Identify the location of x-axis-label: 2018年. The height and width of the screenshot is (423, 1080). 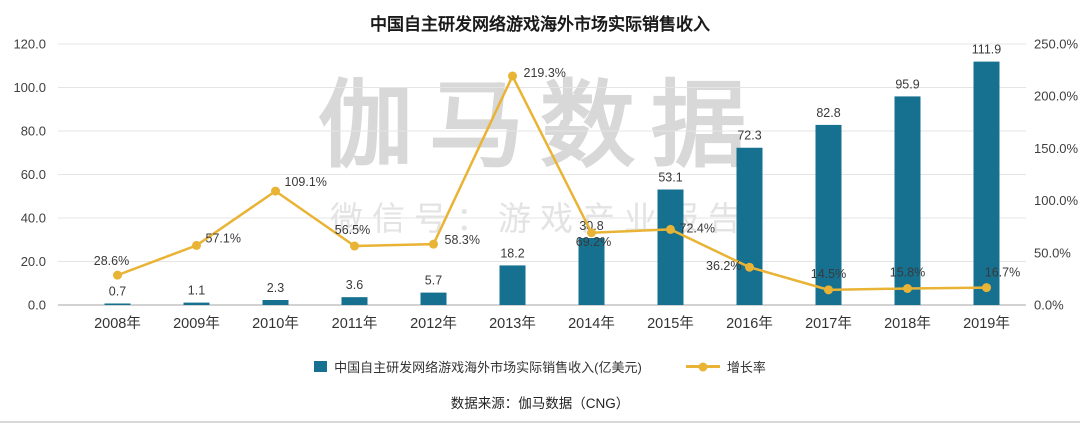
(907, 323).